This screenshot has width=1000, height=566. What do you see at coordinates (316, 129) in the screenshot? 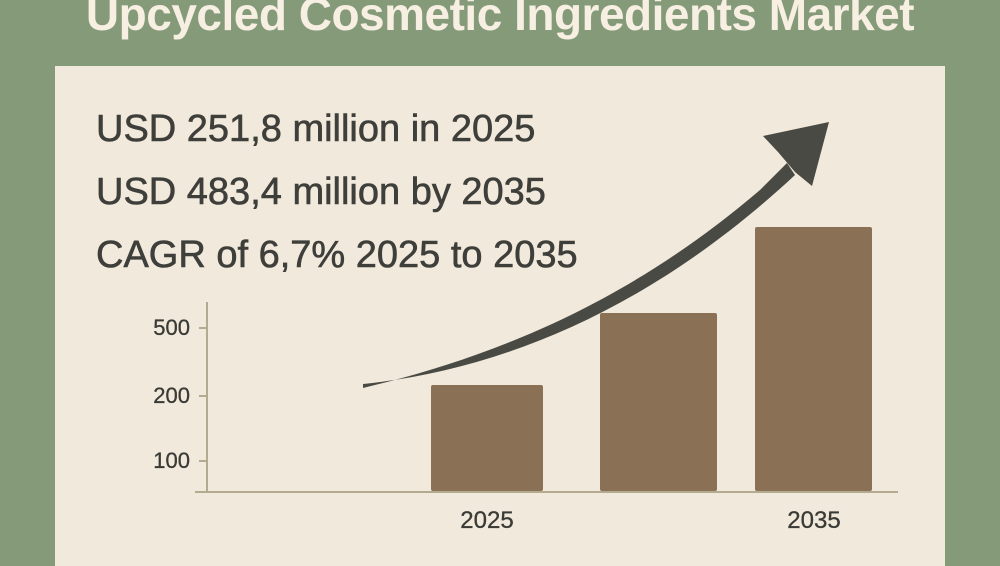
I see `stat-2025-value: USD 251,8 million in 2025` at bounding box center [316, 129].